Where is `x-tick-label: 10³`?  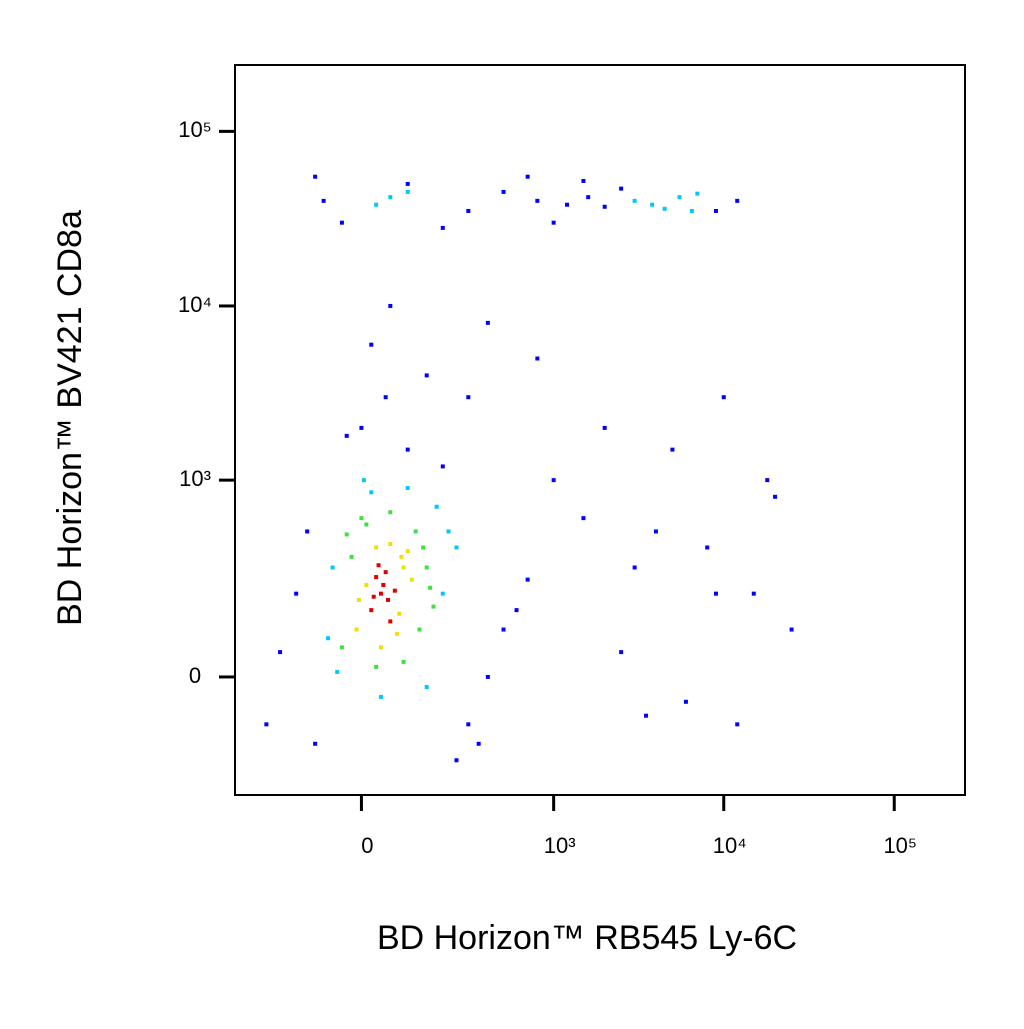
x-tick-label: 10³ is located at coordinates (560, 845).